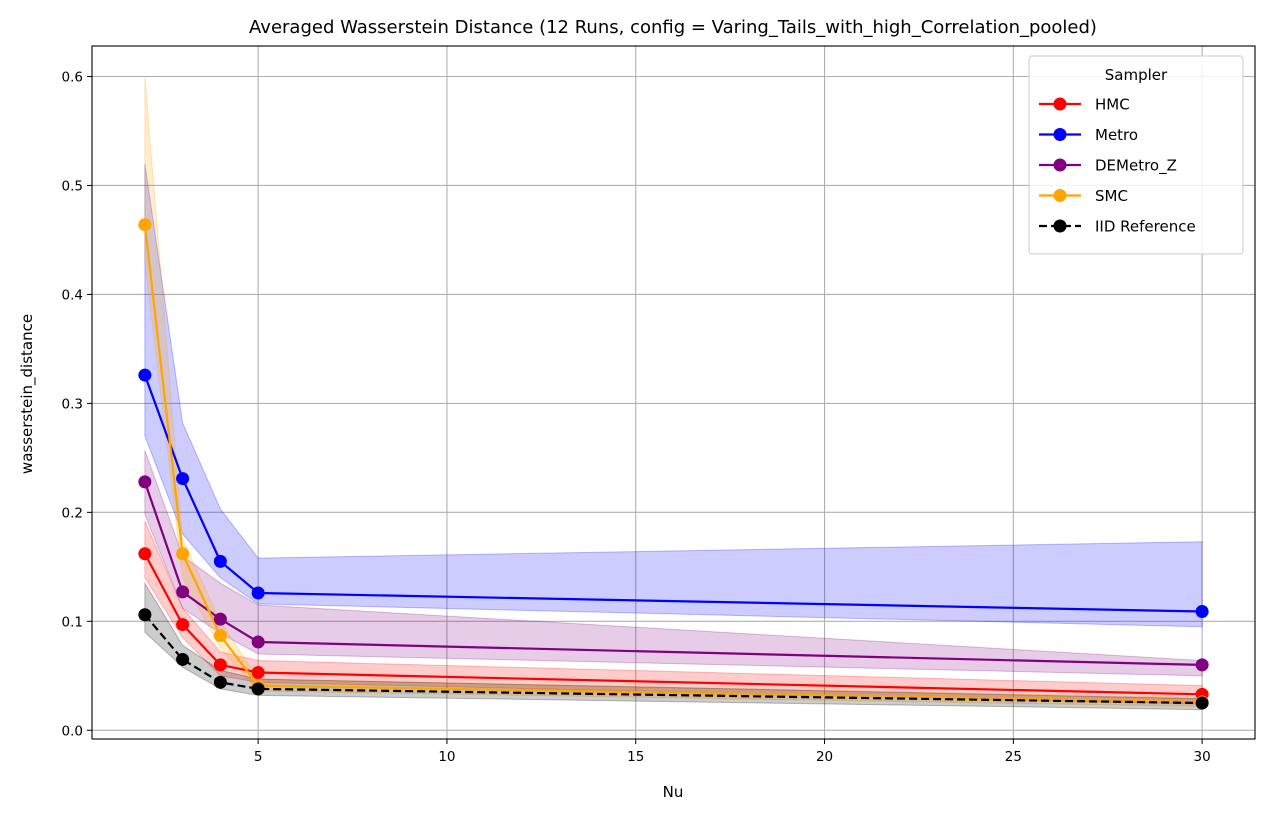 This screenshot has width=1278, height=817. Describe the element at coordinates (1060, 195) in the screenshot. I see `smc-legend-marker` at that location.